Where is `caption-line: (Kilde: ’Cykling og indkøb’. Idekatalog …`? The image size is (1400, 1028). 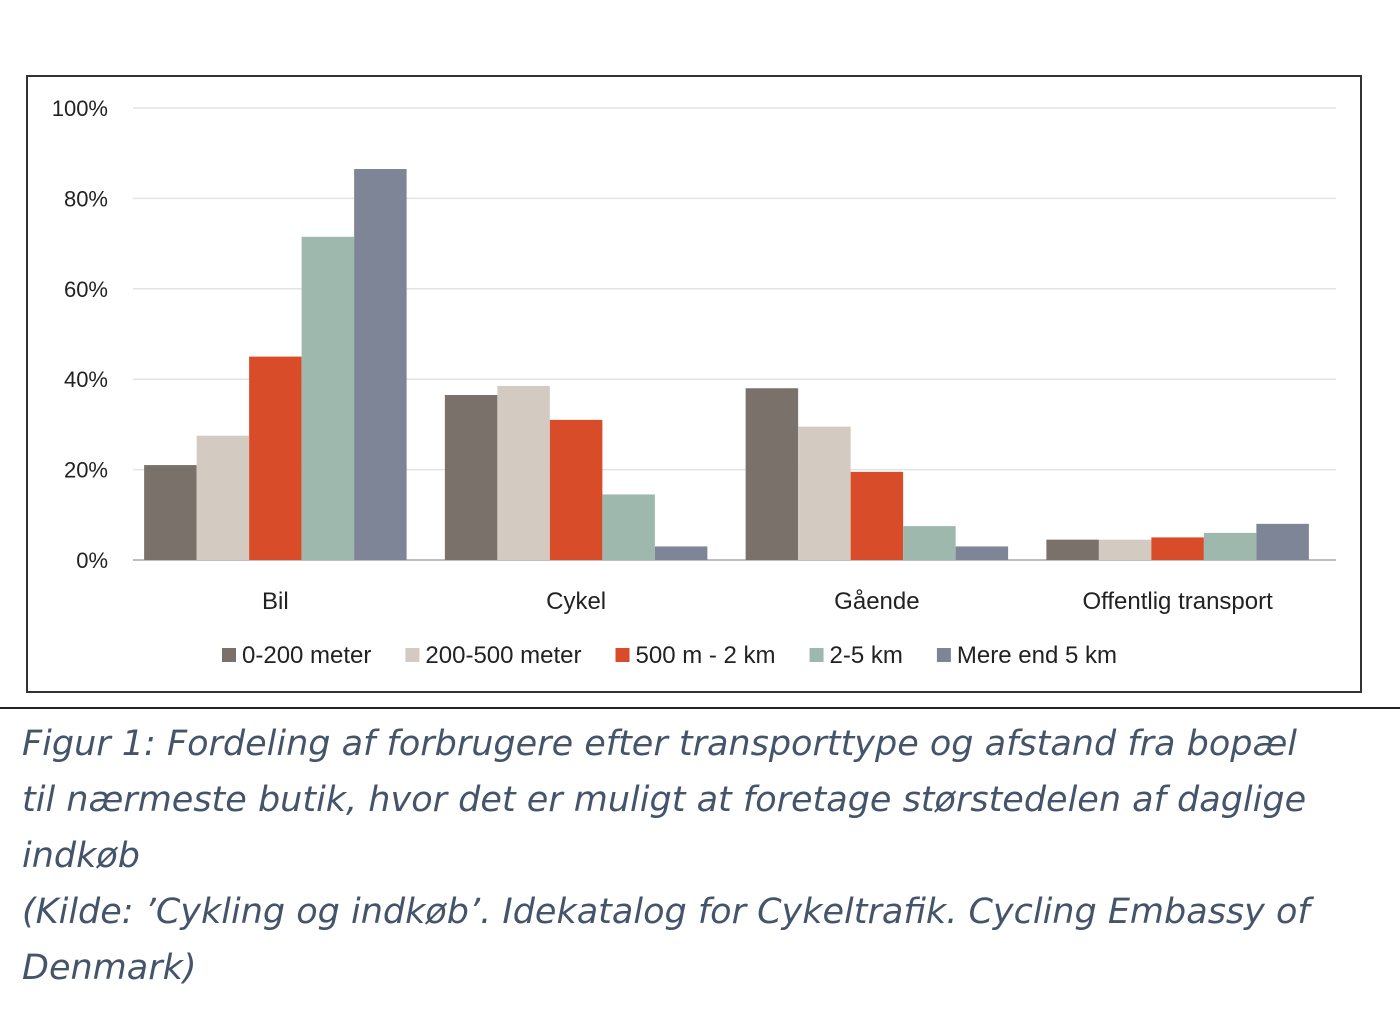 caption-line: (Kilde: ’Cykling og indkøb’. Idekatalog … is located at coordinates (666, 912).